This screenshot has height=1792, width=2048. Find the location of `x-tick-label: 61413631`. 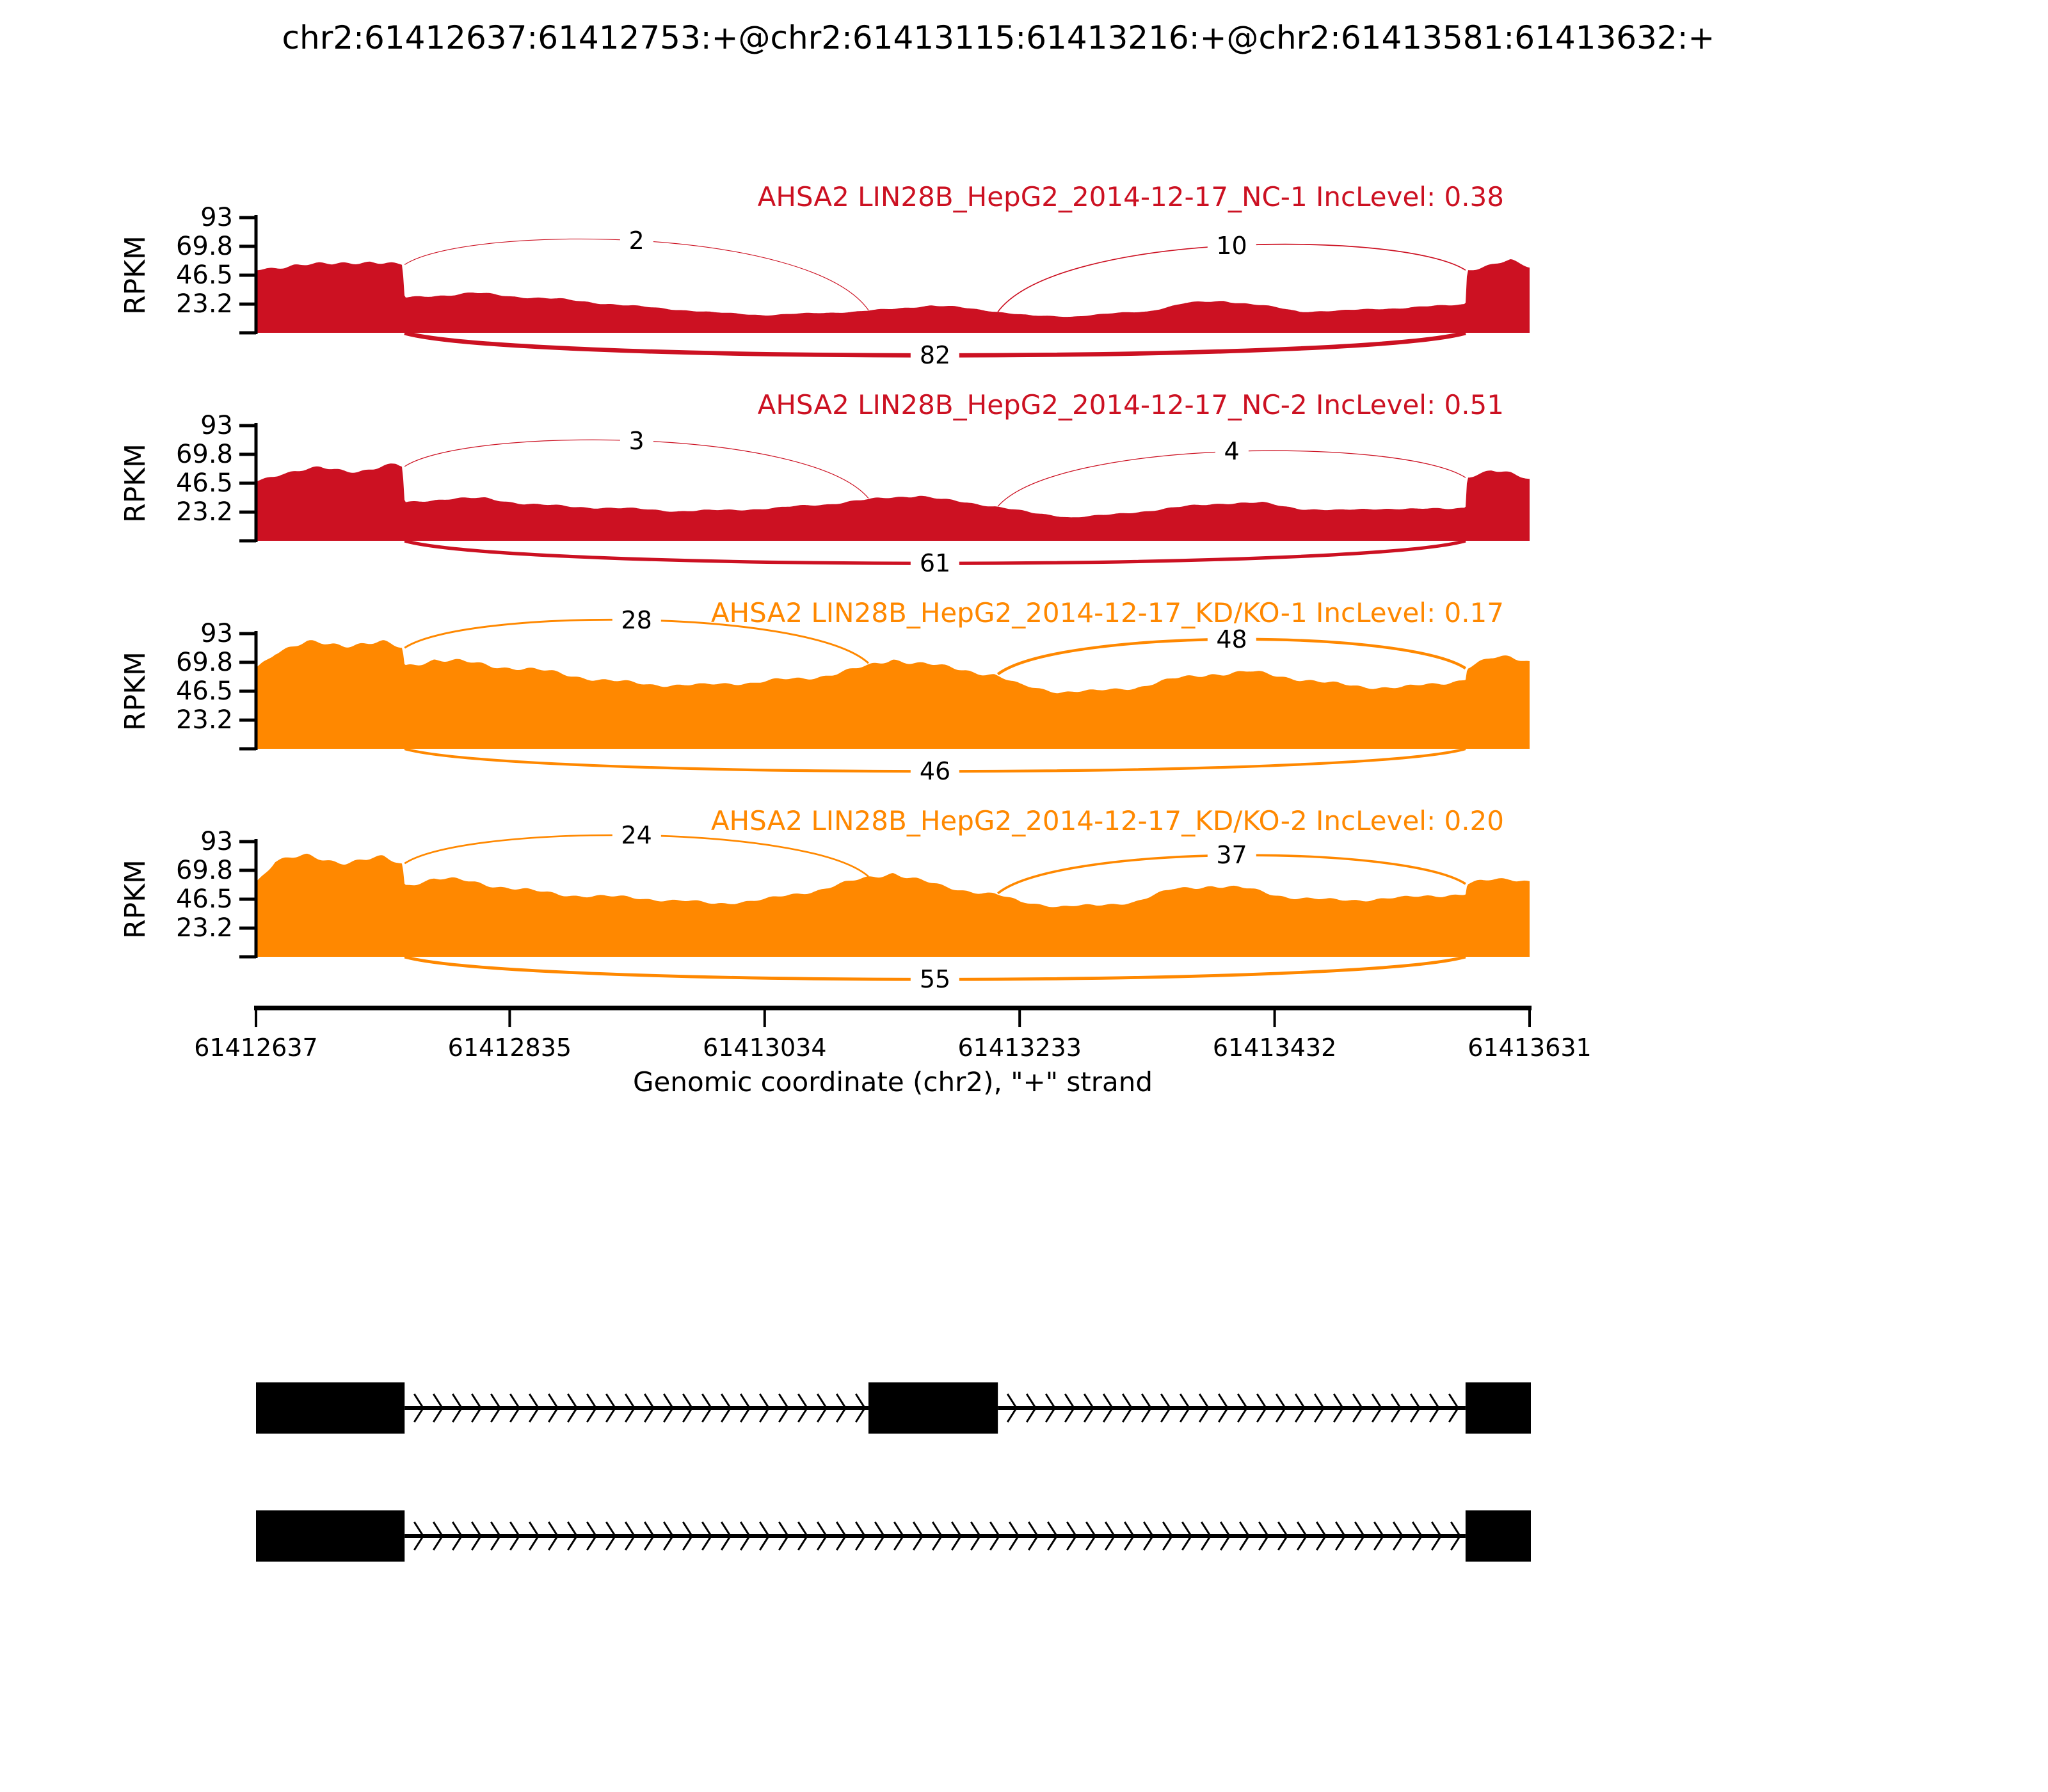

x-tick-label: 61413631 is located at coordinates (1530, 1048).